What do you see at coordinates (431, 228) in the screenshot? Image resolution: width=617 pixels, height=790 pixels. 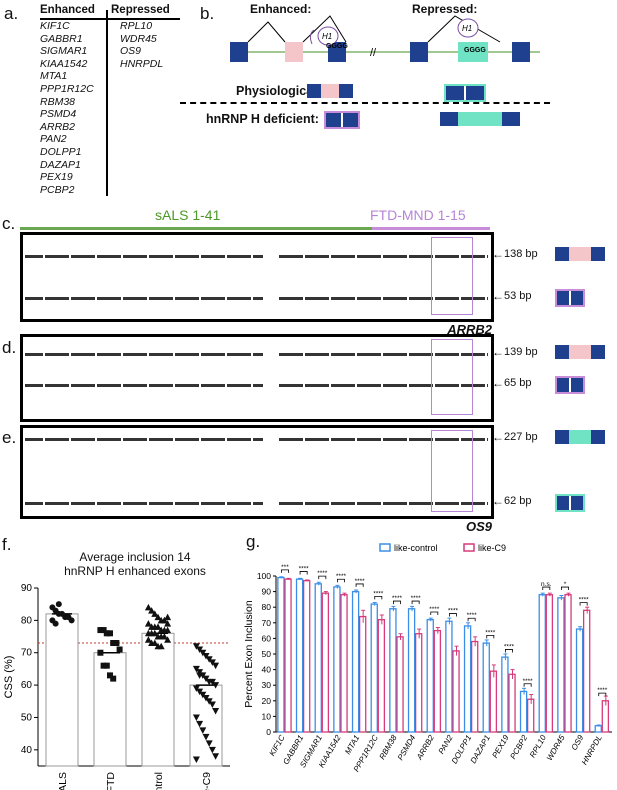 I see `ftd-bar` at bounding box center [431, 228].